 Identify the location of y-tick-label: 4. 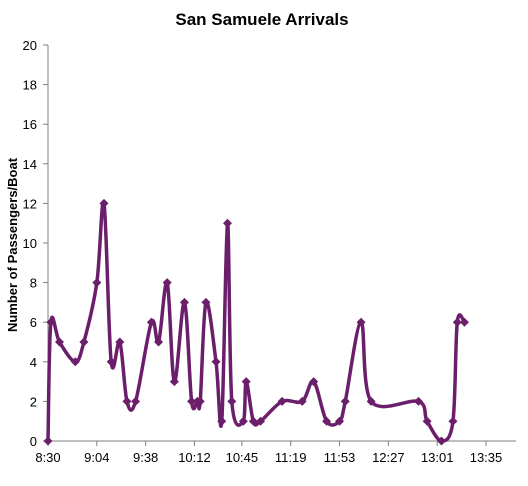
(33, 362).